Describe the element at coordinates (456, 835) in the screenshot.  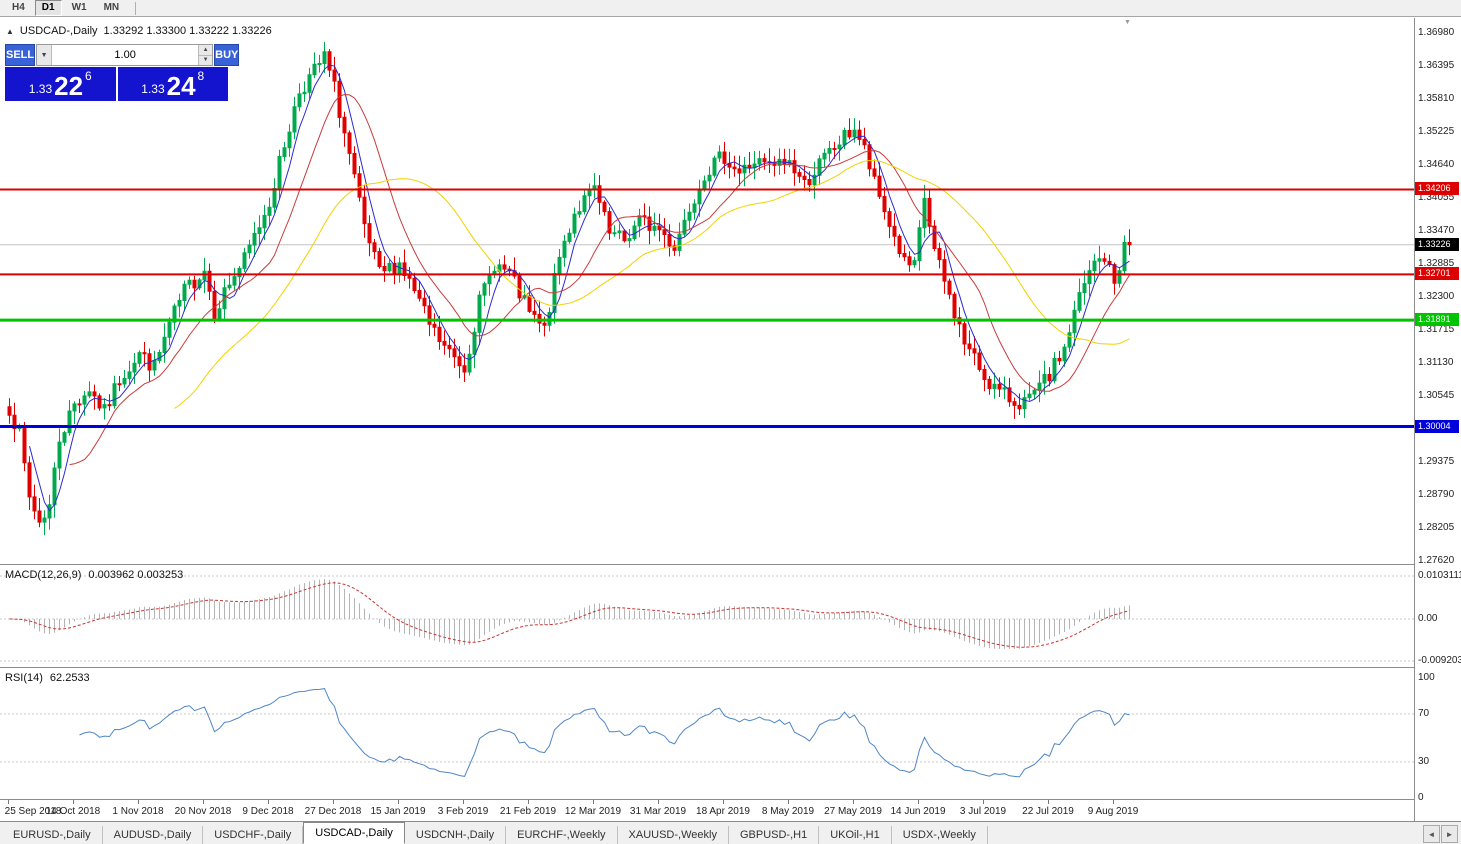
I see `tab-usdcnh-daily: USDCNH-,Daily` at that location.